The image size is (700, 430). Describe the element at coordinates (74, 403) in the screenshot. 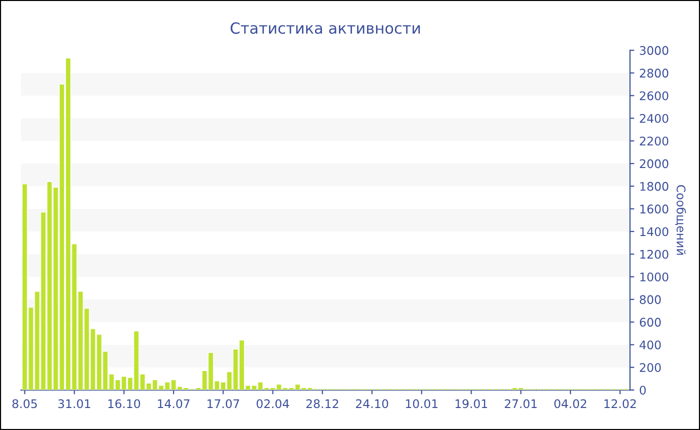

I see `x-tick-label: 31.01` at that location.